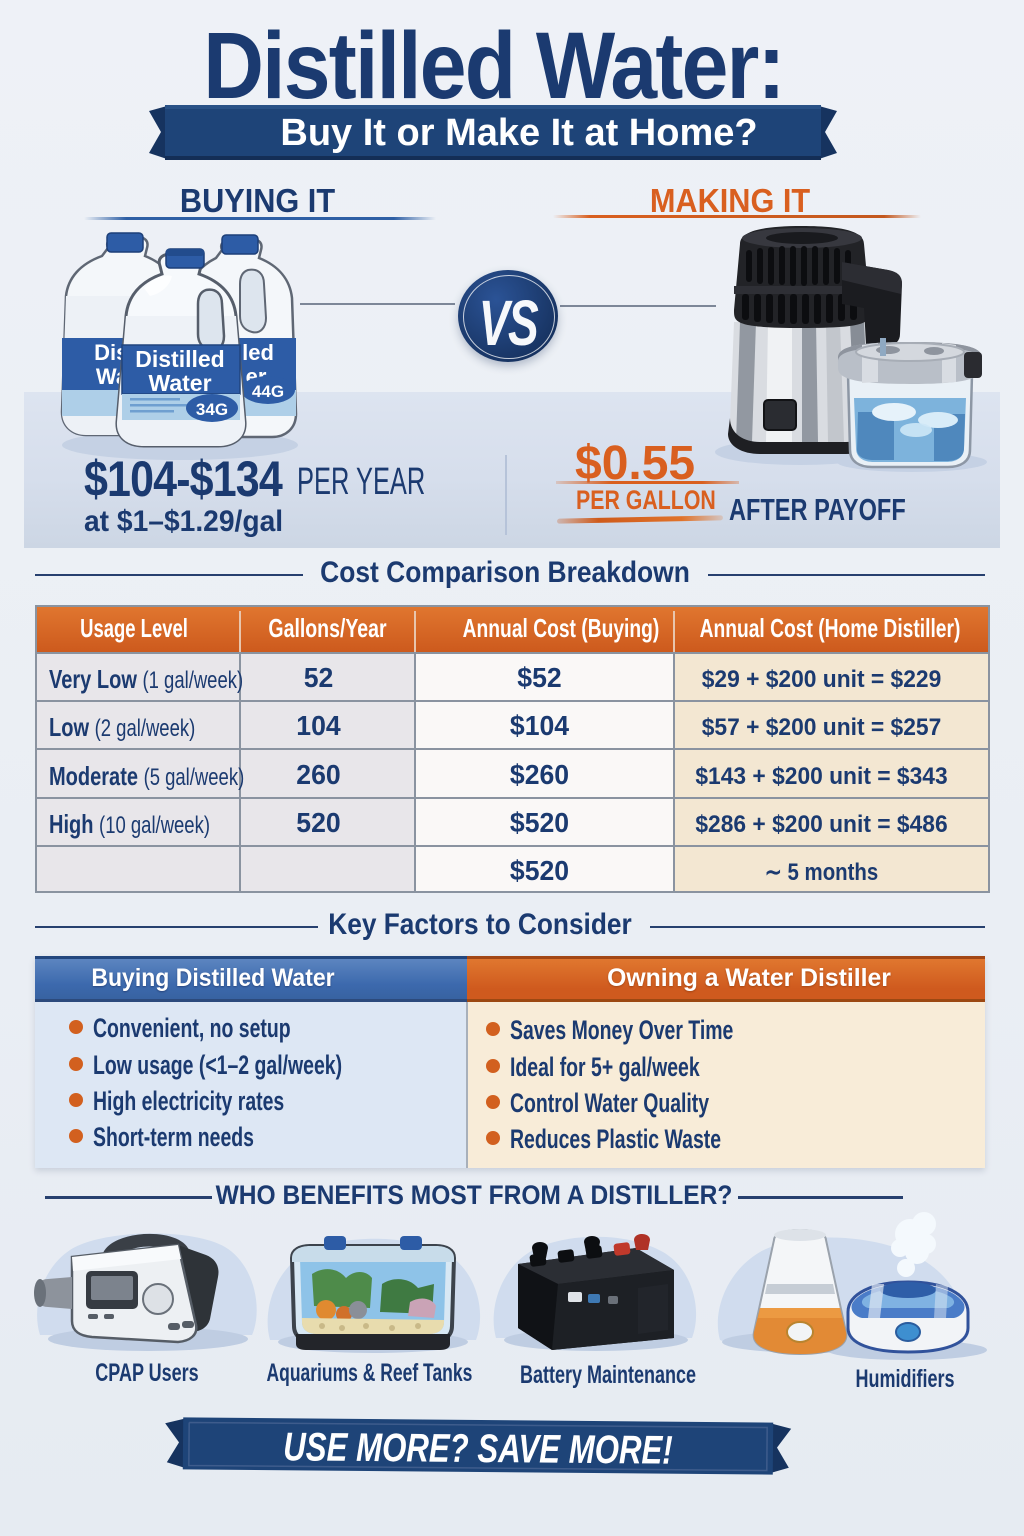 The height and width of the screenshot is (1536, 1024). I want to click on svg-text: led, so click(258, 352).